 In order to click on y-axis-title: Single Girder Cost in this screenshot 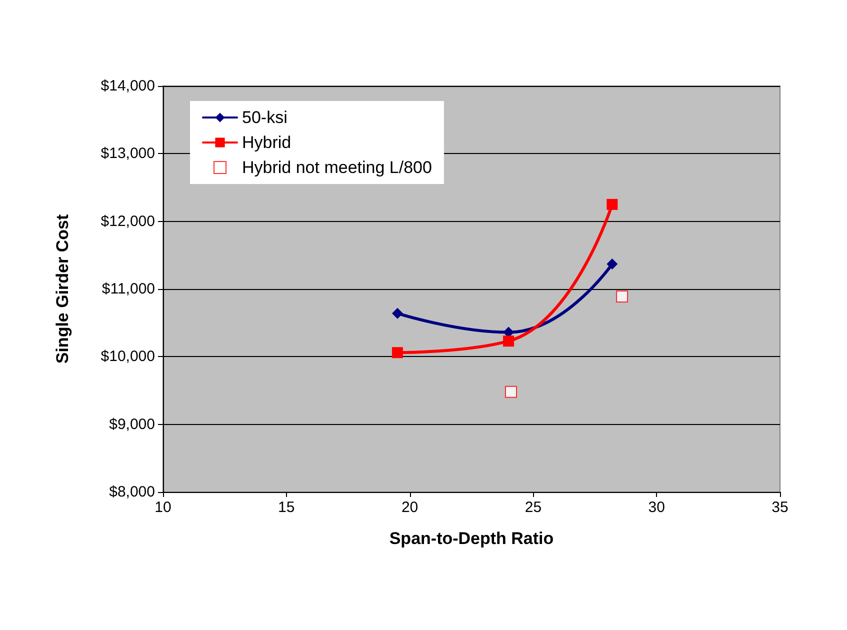, I will do `click(62, 289)`.